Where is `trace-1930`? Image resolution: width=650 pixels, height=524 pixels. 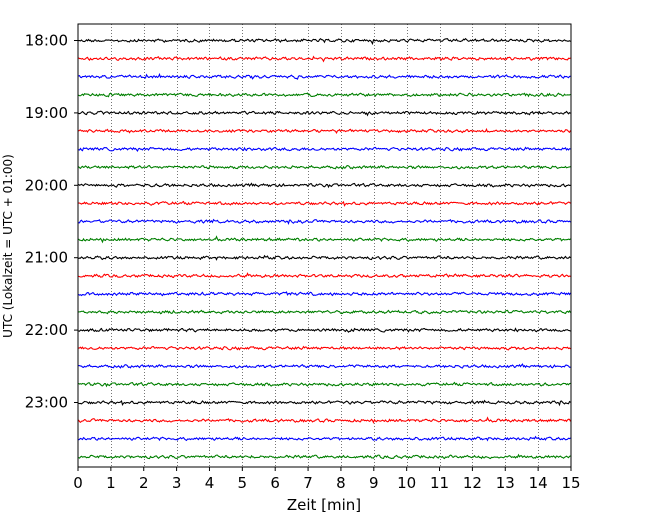 trace-1930 is located at coordinates (324, 149).